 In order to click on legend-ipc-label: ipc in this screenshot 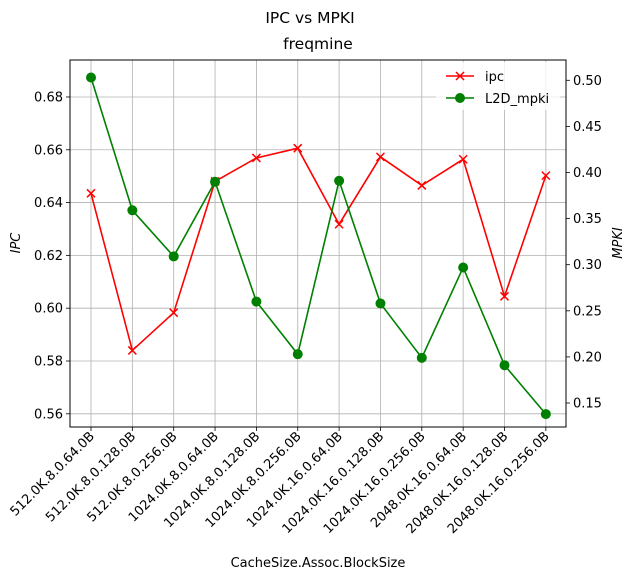, I will do `click(494, 77)`.